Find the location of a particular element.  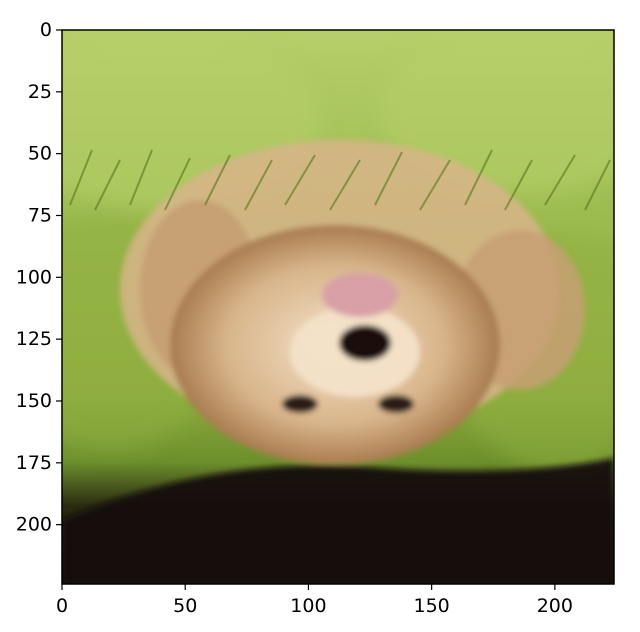

y-tick-label: 150 is located at coordinates (34, 401).